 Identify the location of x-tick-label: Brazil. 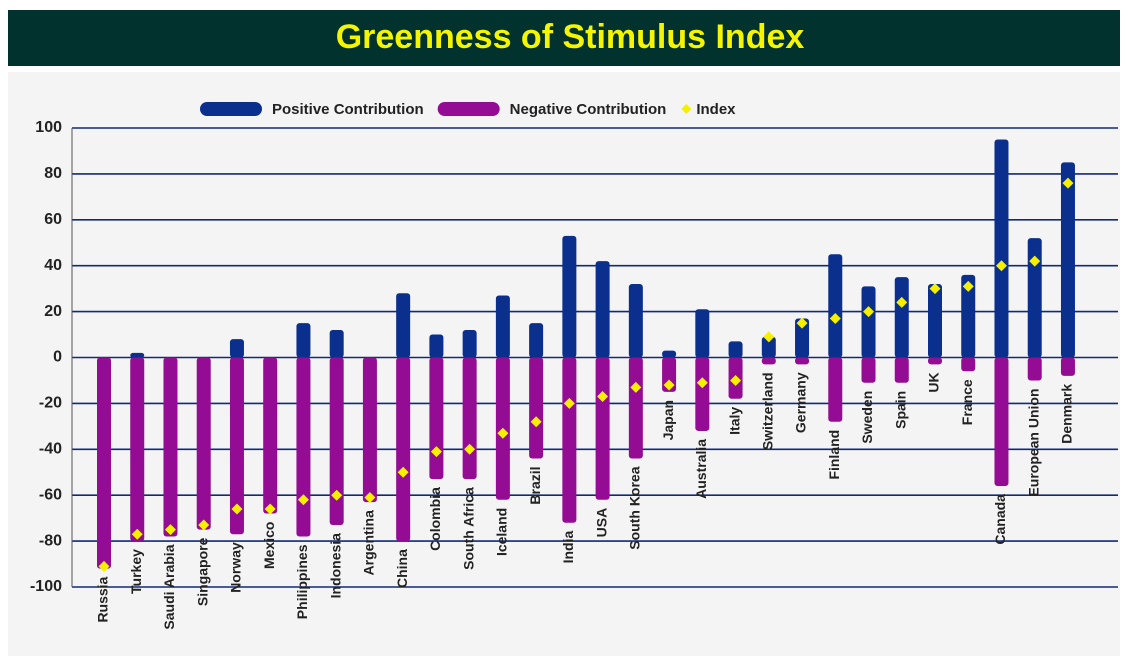
(535, 485).